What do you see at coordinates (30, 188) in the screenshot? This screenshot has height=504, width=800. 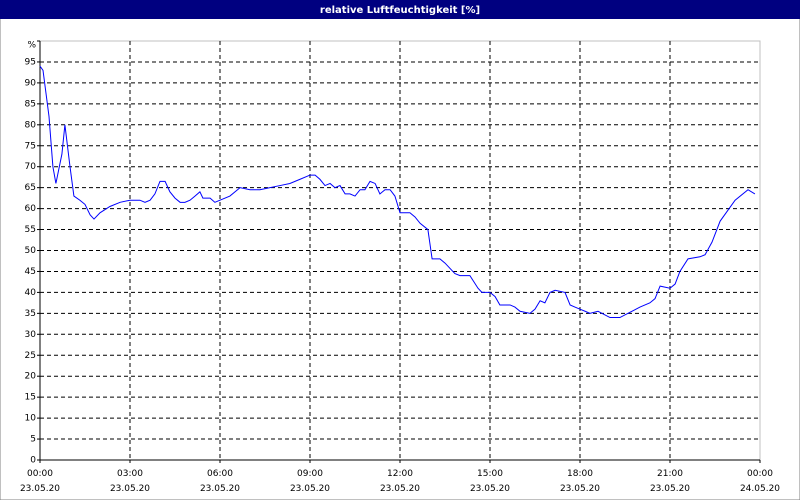 I see `y-tick-label: 65` at bounding box center [30, 188].